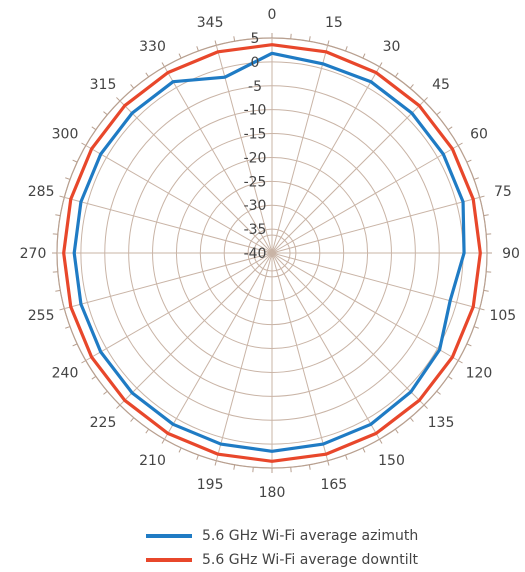 Image resolution: width=525 pixels, height=572 pixels. I want to click on angle-label: 120, so click(479, 374).